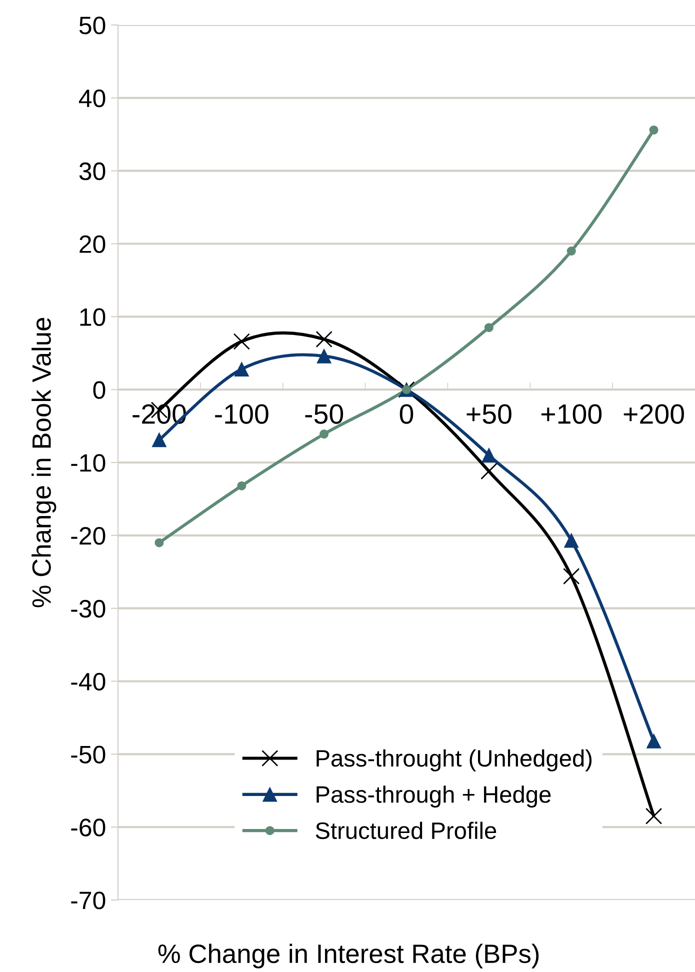 Image resolution: width=695 pixels, height=972 pixels. Describe the element at coordinates (407, 414) in the screenshot. I see `x-tick-label: 0` at that location.